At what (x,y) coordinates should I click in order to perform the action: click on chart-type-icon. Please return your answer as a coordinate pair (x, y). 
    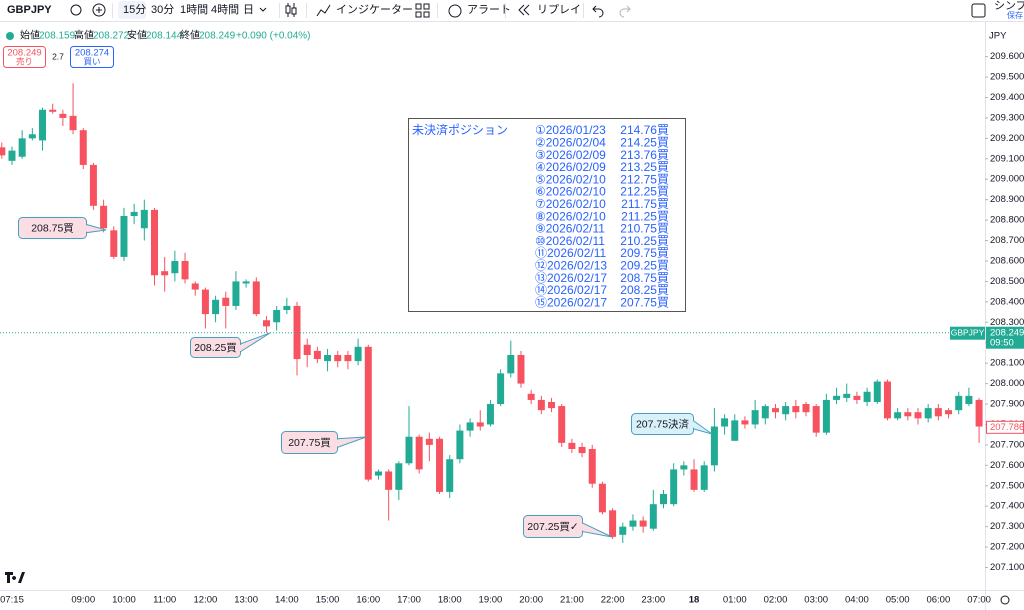
    Looking at the image, I should click on (294, 11).